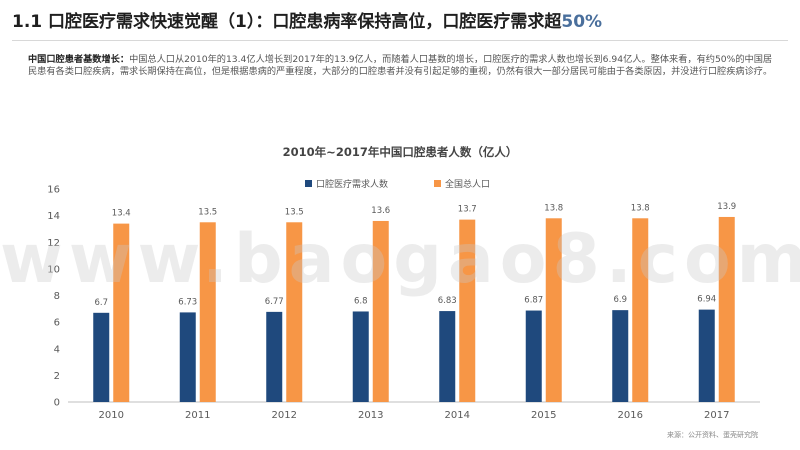  I want to click on y-tick-label: 12, so click(53, 243).